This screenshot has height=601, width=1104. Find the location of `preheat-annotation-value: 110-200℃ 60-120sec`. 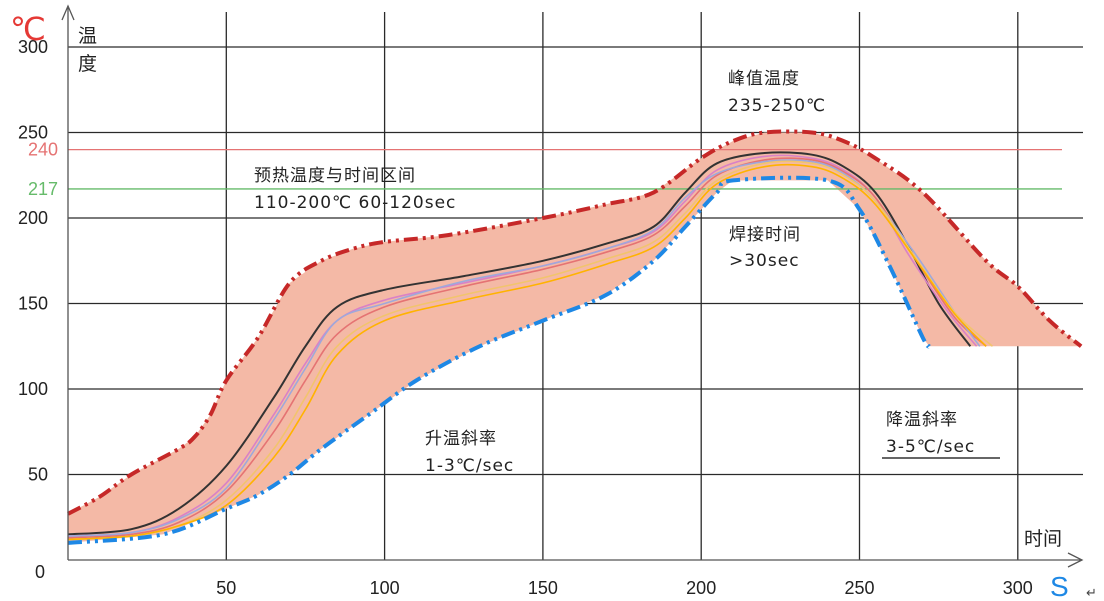

preheat-annotation-value: 110-200℃ 60-120sec is located at coordinates (355, 203).